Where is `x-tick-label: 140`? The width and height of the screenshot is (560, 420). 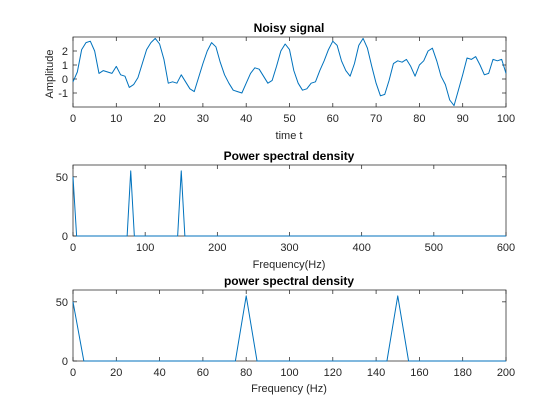 x-tick-label: 140 is located at coordinates (376, 373).